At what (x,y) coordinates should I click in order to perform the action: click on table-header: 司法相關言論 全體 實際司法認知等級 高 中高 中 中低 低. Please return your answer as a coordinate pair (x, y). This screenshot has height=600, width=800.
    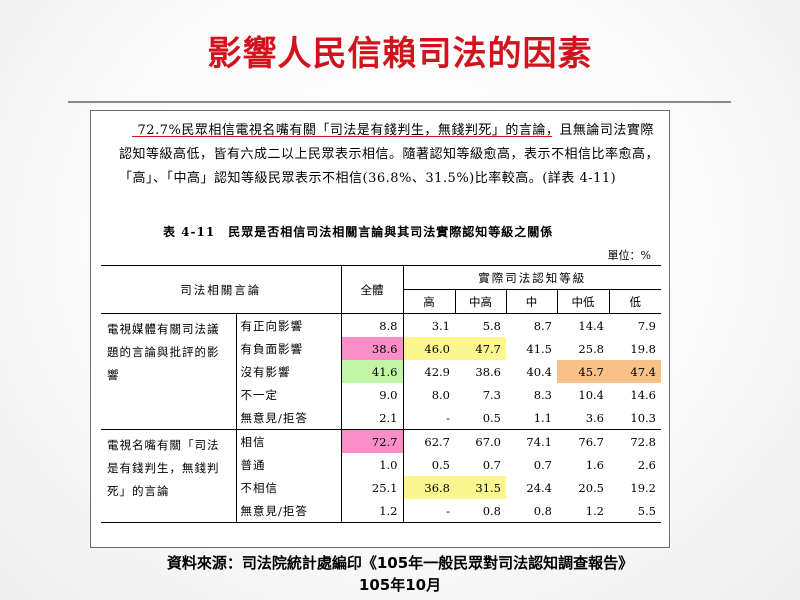
    Looking at the image, I should click on (381, 289).